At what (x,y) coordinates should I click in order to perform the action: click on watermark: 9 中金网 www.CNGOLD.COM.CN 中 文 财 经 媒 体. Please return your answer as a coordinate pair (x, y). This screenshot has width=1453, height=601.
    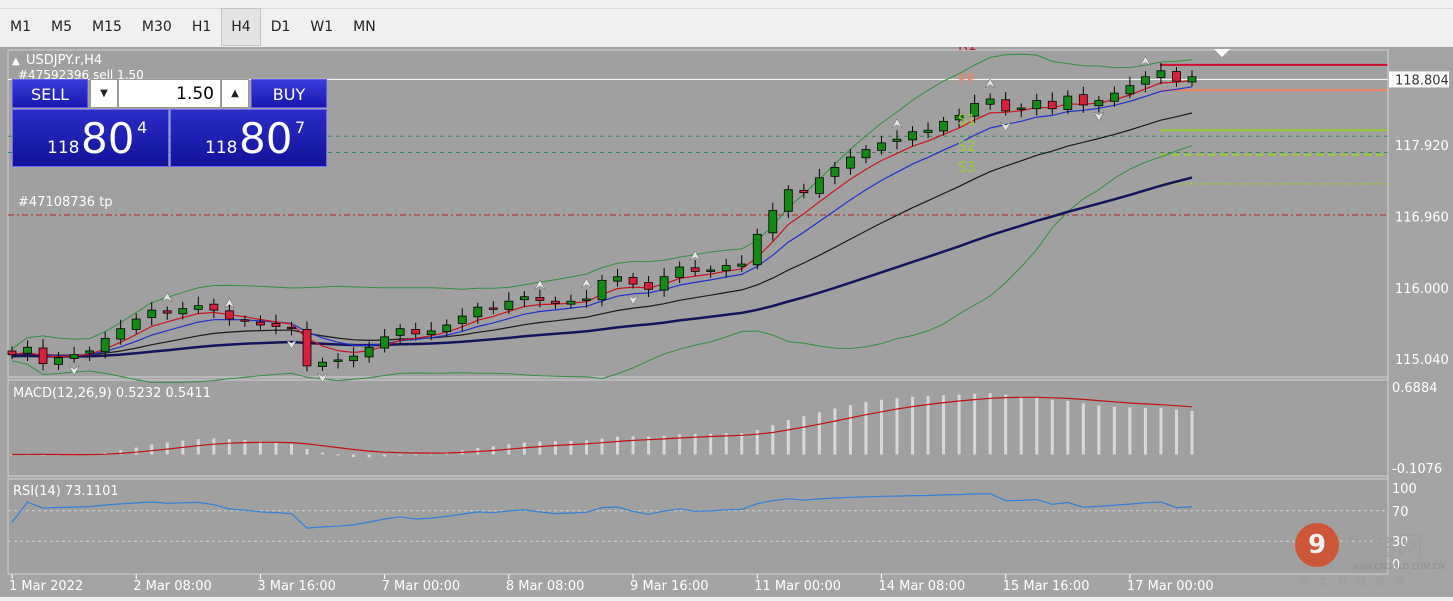
    Looking at the image, I should click on (1369, 558).